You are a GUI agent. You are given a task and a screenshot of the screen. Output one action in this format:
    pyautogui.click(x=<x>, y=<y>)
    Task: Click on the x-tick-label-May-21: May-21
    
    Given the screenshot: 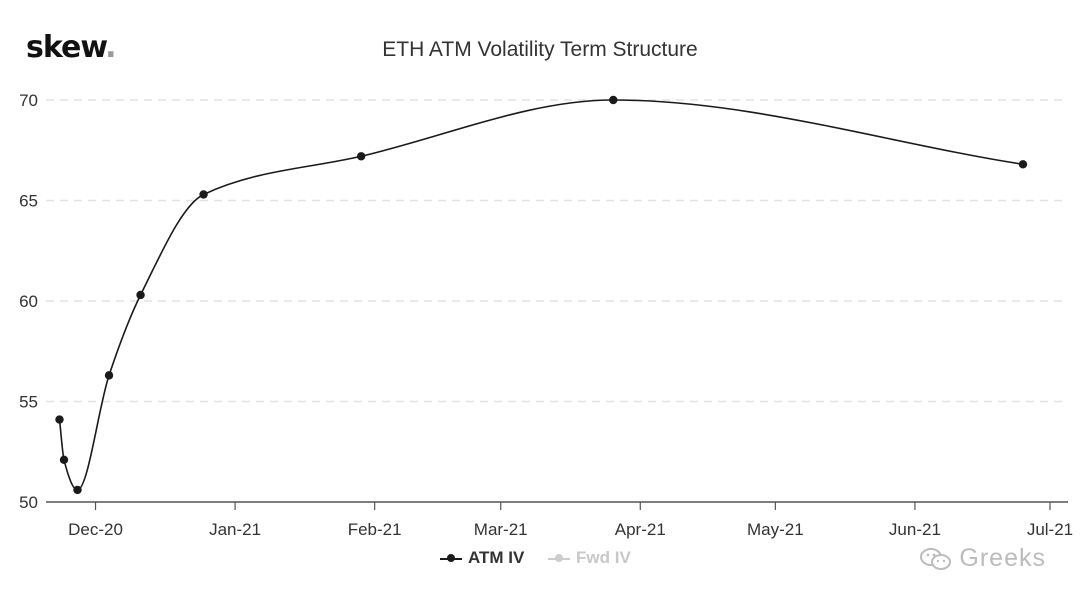 What is the action you would take?
    pyautogui.click(x=775, y=529)
    